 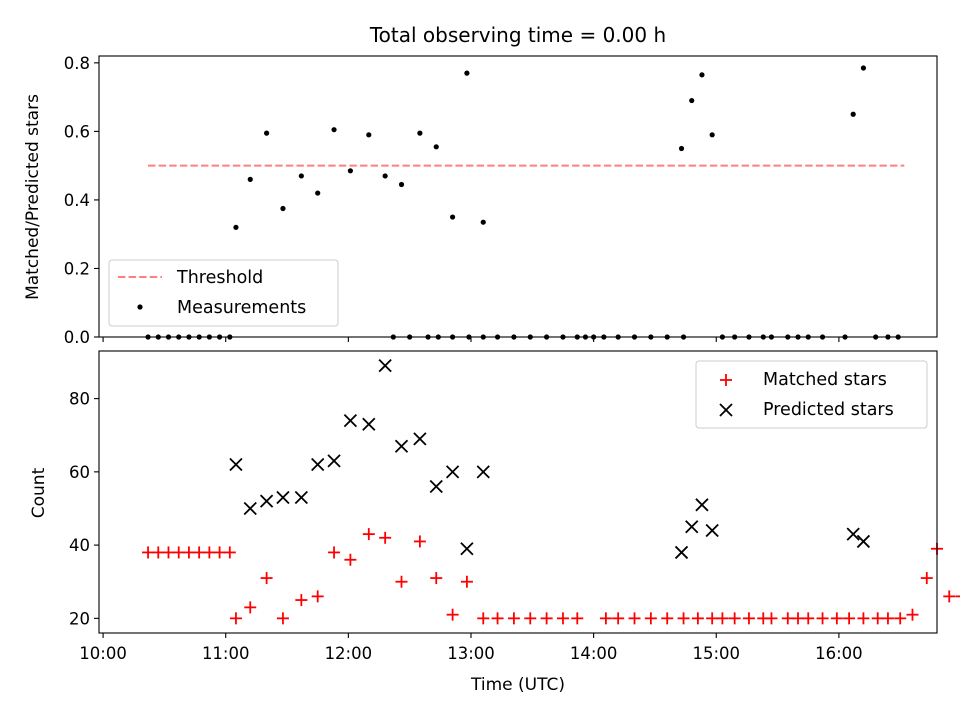 I want to click on y-tick-label: 0.2, so click(x=77, y=268).